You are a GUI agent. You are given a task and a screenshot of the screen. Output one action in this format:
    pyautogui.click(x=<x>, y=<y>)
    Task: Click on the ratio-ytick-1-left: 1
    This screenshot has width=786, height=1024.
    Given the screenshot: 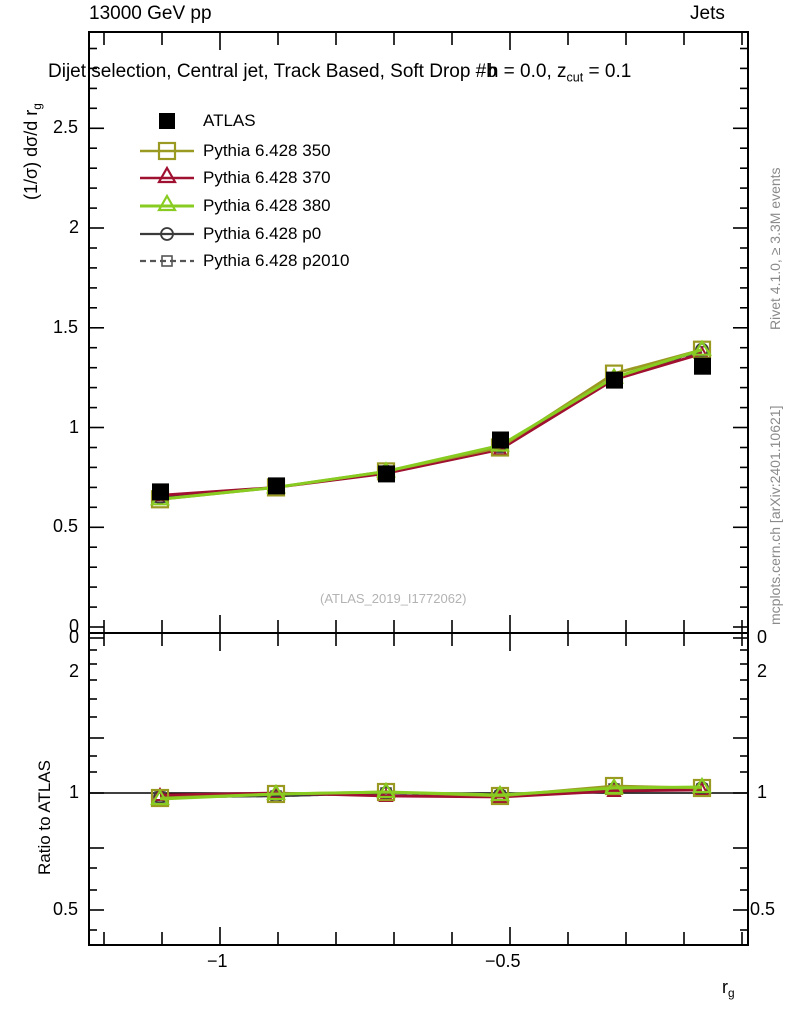 What is the action you would take?
    pyautogui.click(x=74, y=792)
    